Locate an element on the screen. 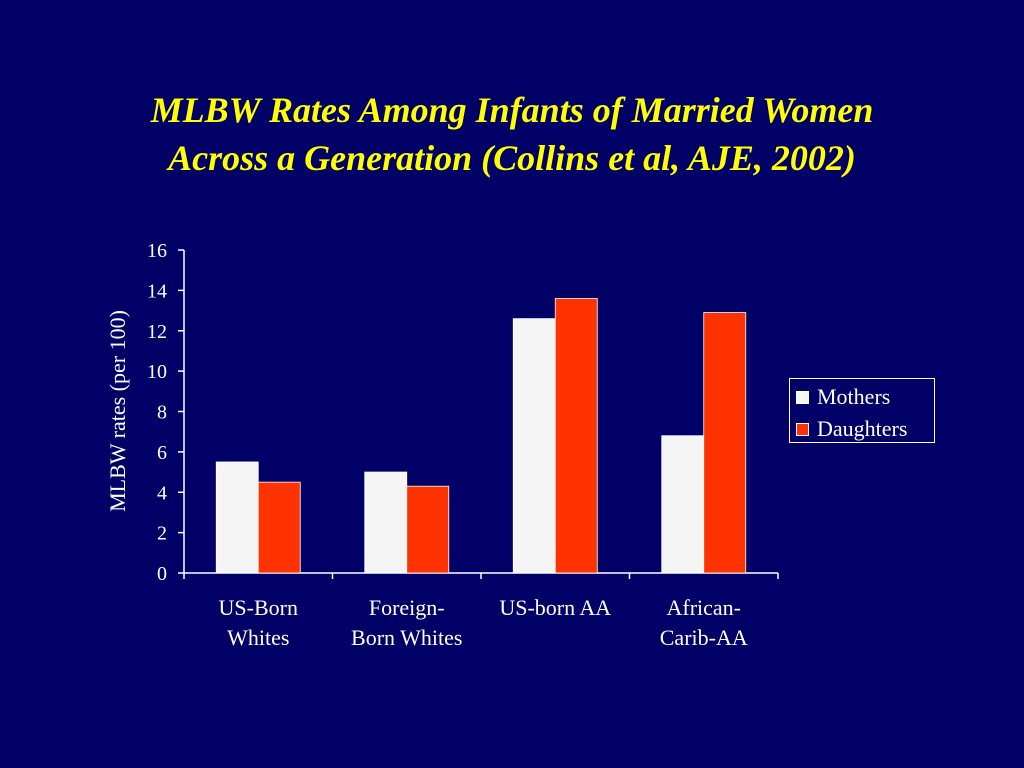  y-tick-label: 10 is located at coordinates (157, 372).